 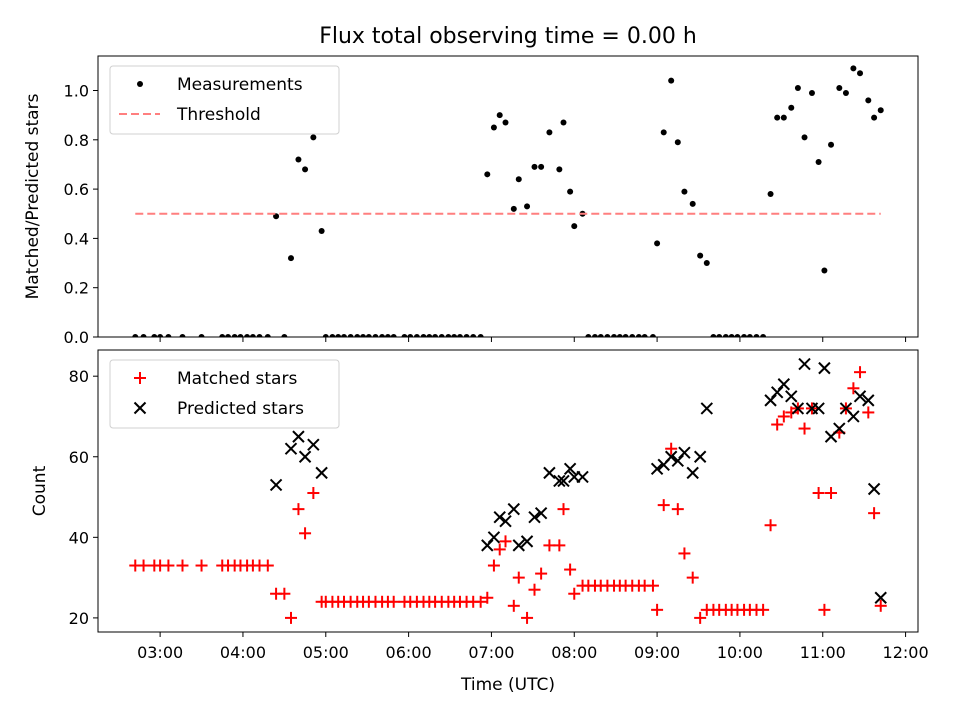 I want to click on chart-title: Flux total observing time = 0.00 h, so click(x=508, y=36).